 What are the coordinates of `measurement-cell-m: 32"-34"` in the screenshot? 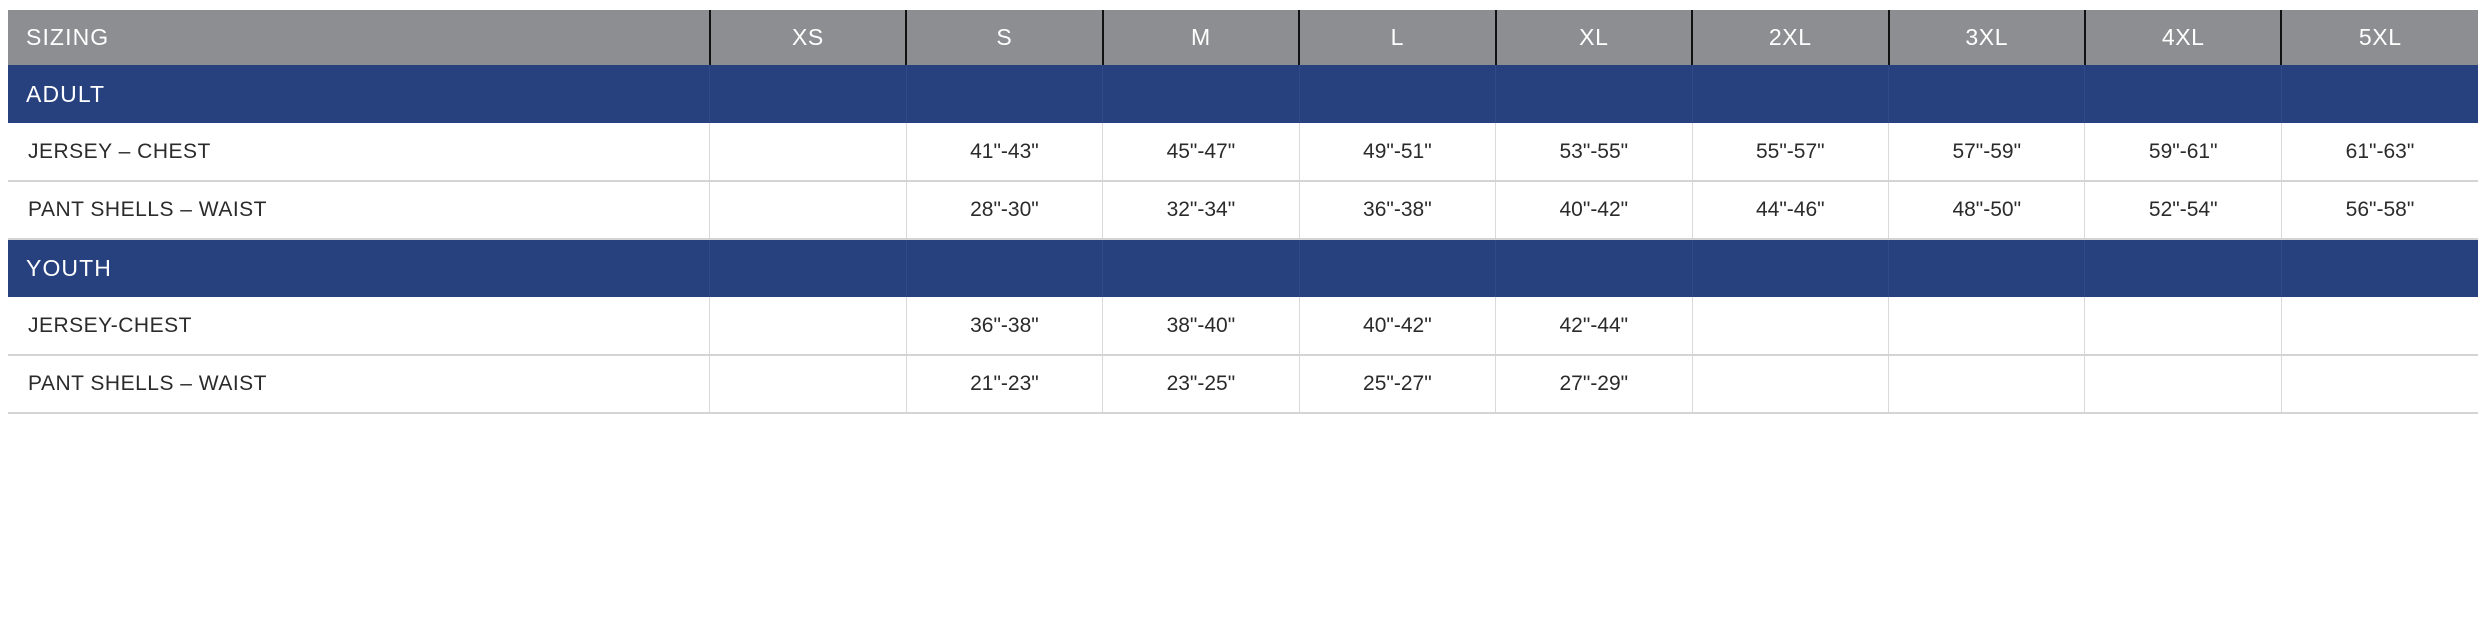 It's located at (1201, 210).